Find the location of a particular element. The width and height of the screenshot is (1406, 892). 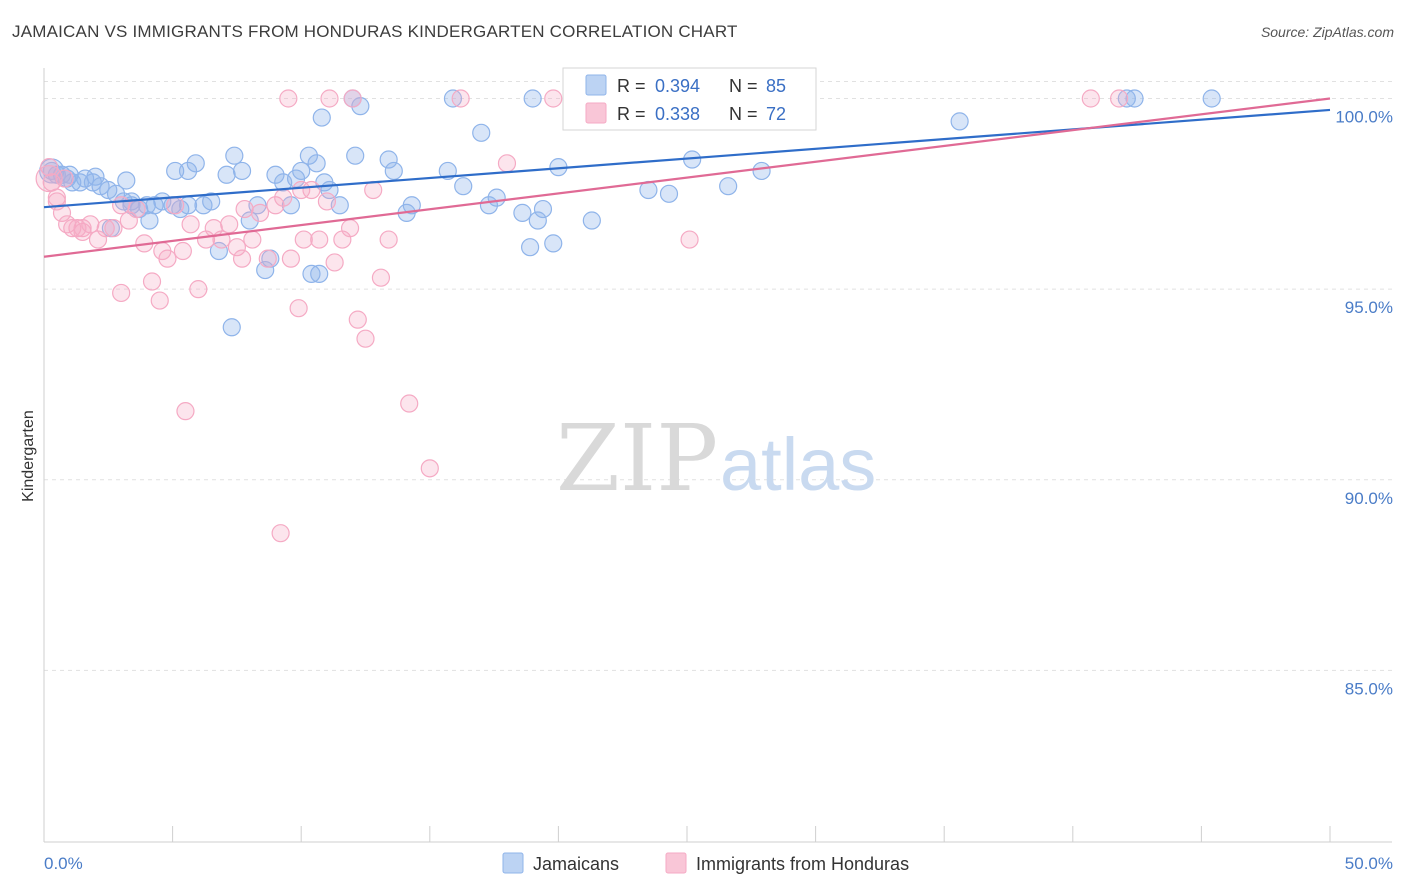

legend-r-label-0: R = is located at coordinates (631, 86).